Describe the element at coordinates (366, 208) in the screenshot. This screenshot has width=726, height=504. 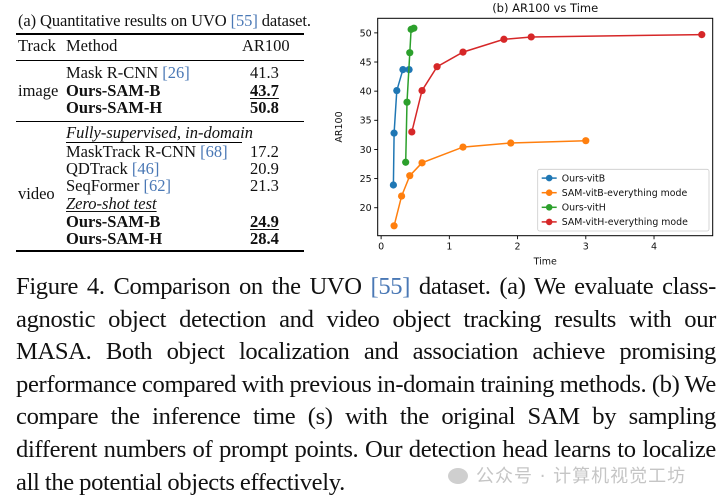
I see `y-tick-label: 20` at that location.